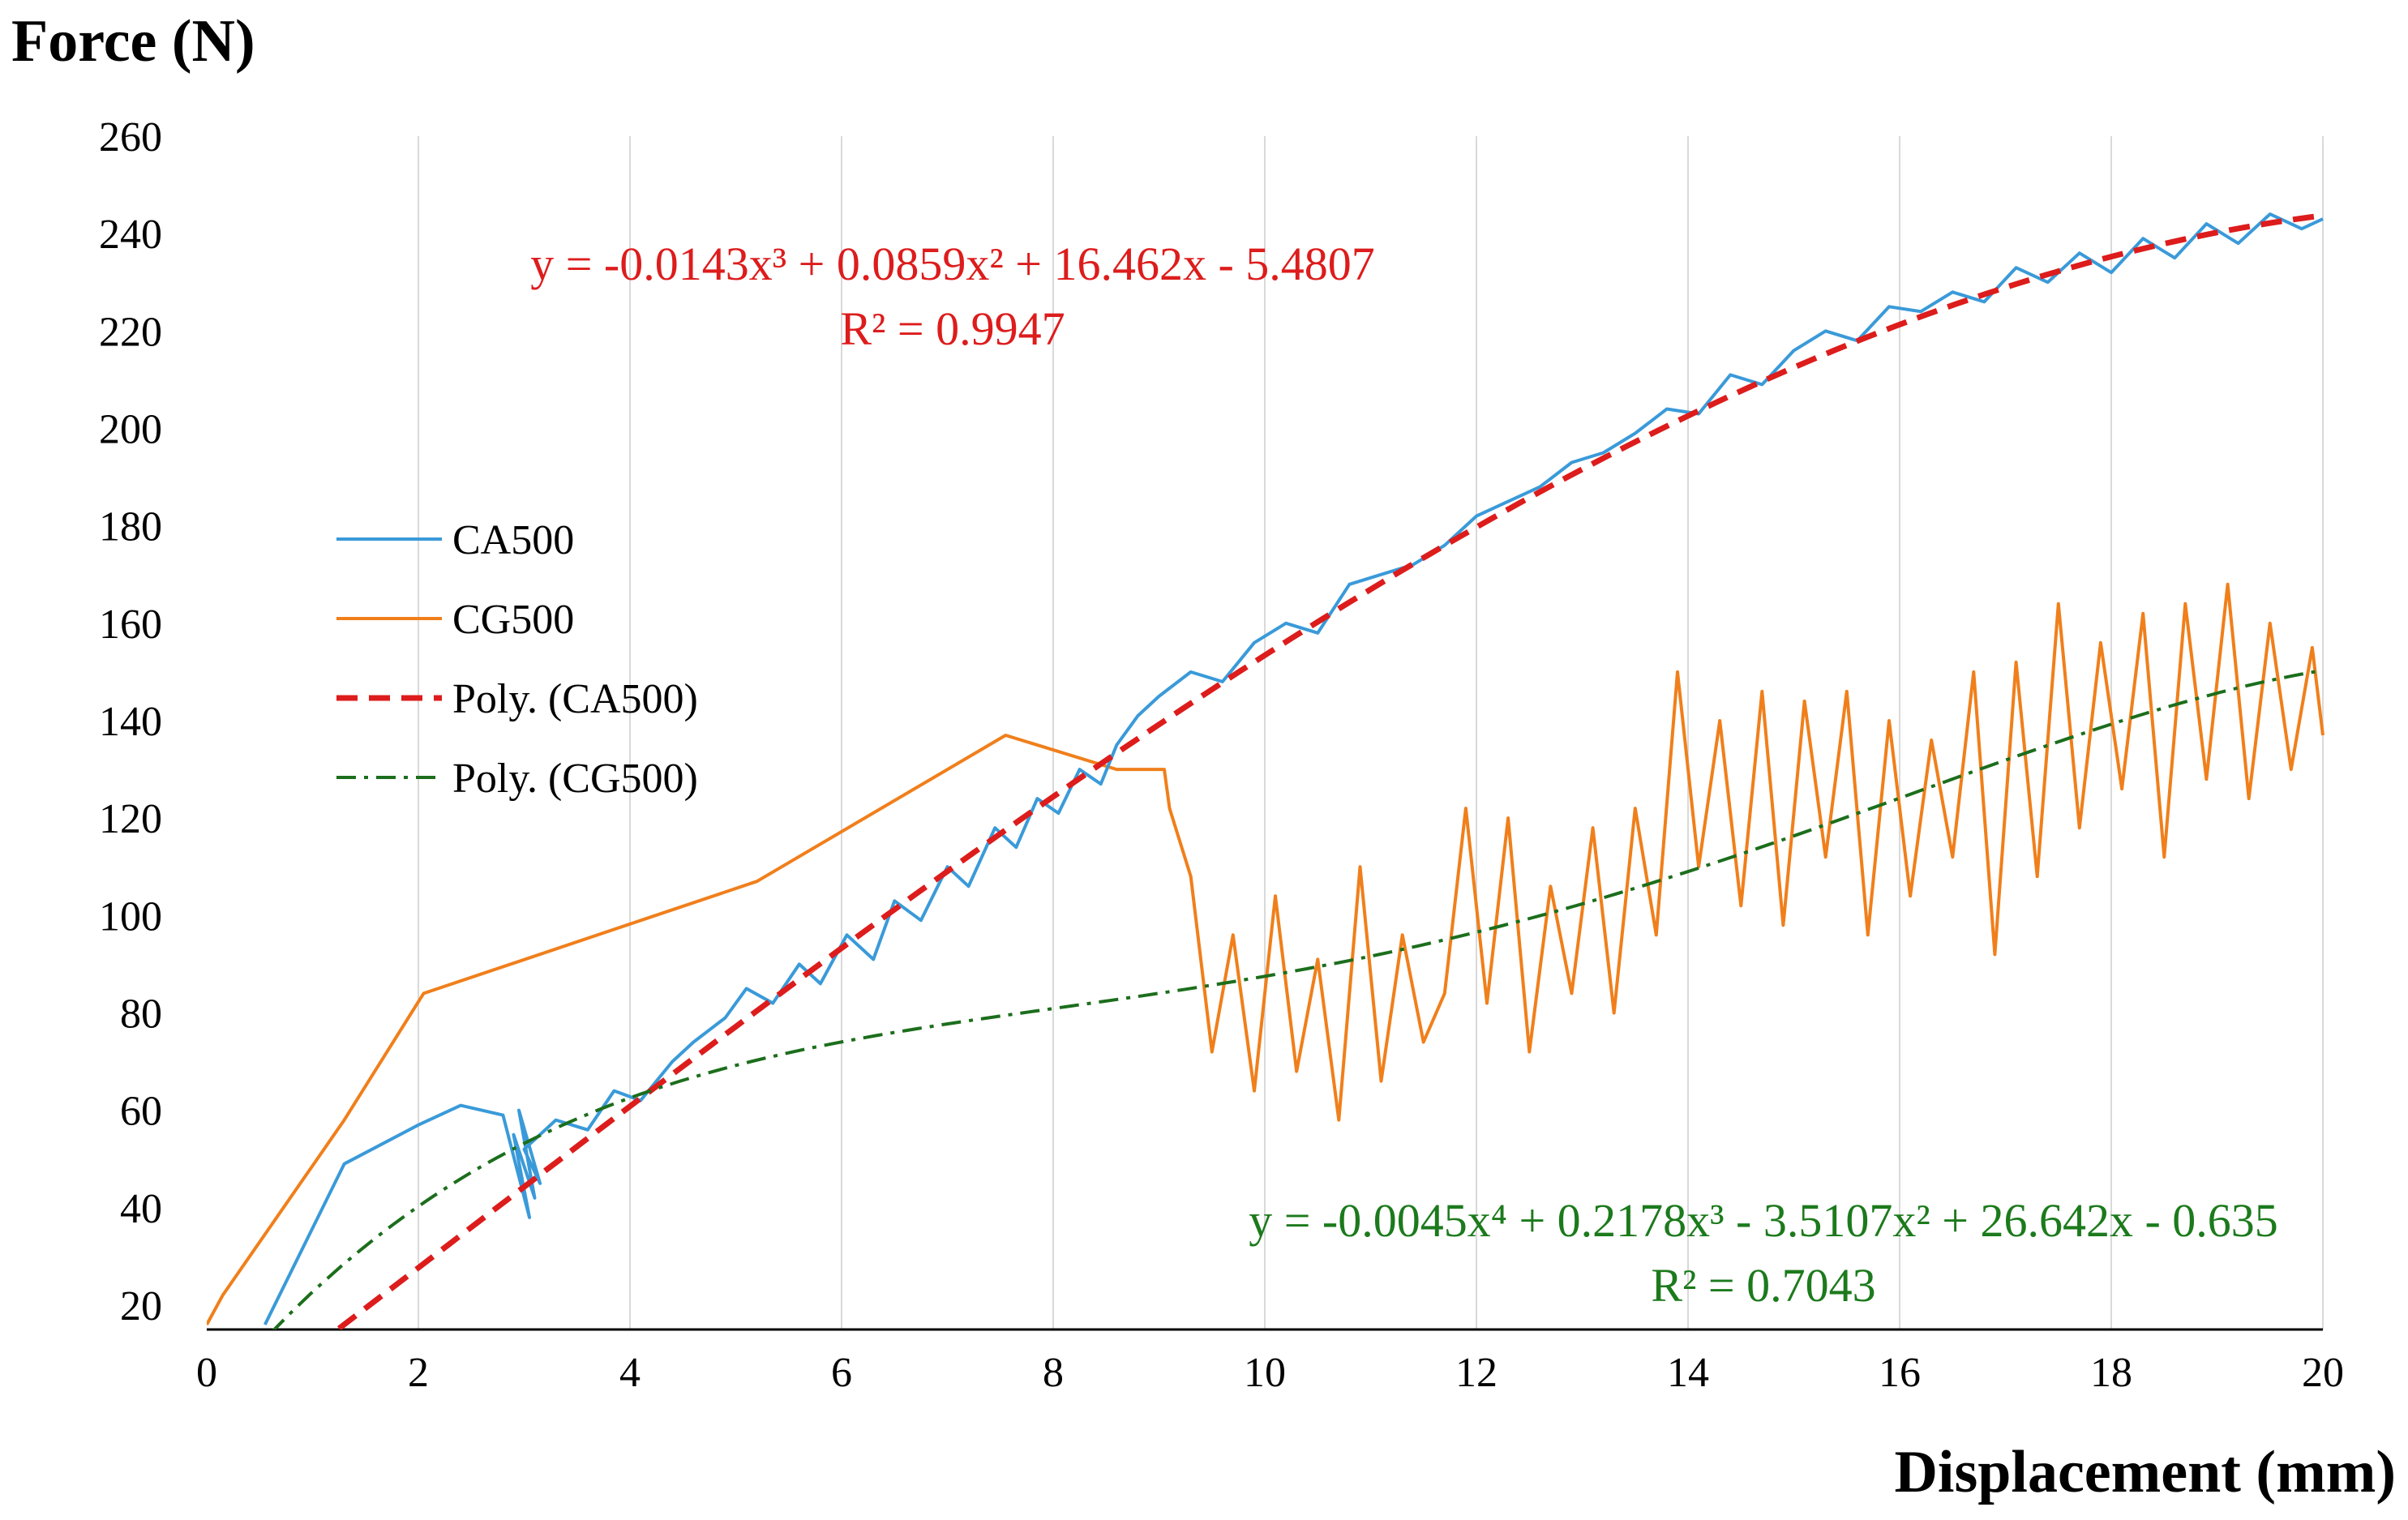 This screenshot has height=1520, width=2408. I want to click on x-tick-label: 14, so click(1688, 1373).